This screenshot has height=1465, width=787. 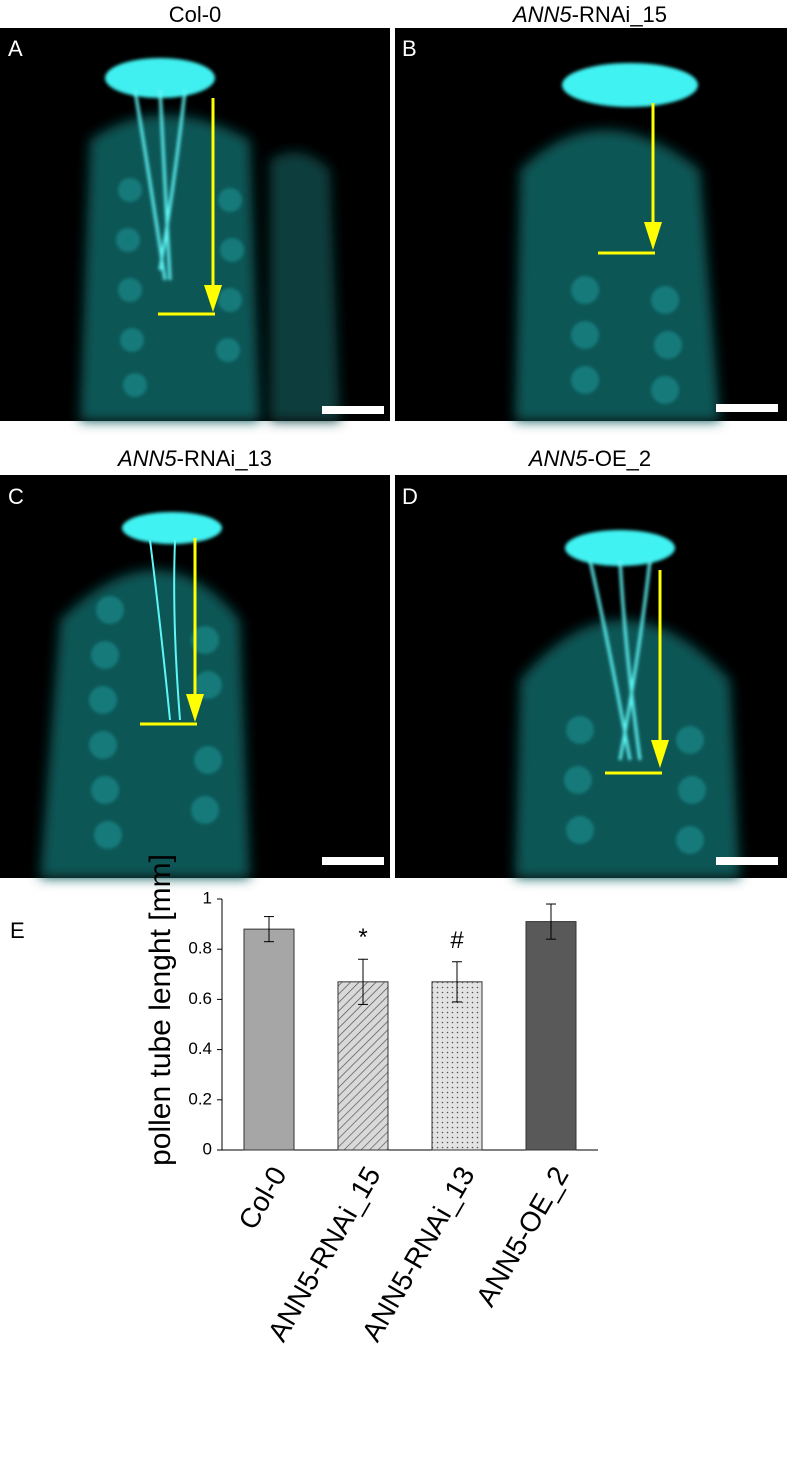 I want to click on line: -RNAi_13, so click(x=224, y=458).